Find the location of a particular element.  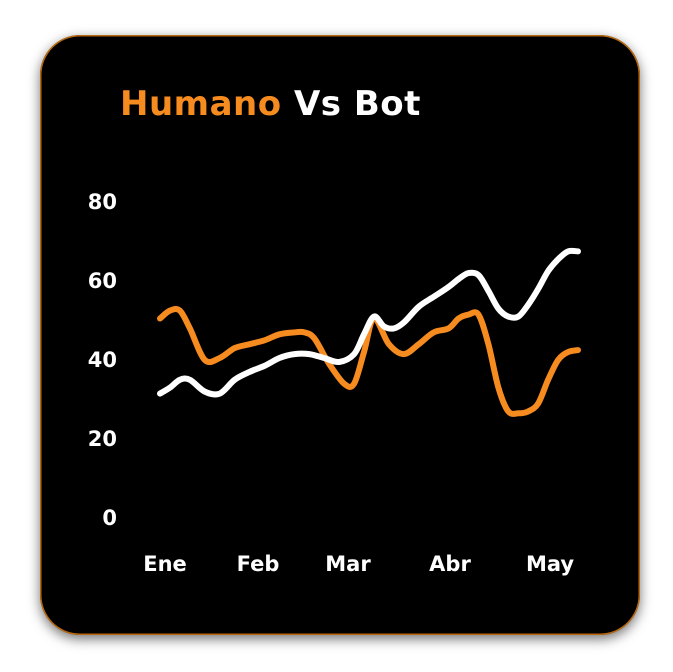

x-axis-ticks: Ene Feb Mar Abr May is located at coordinates (358, 564).